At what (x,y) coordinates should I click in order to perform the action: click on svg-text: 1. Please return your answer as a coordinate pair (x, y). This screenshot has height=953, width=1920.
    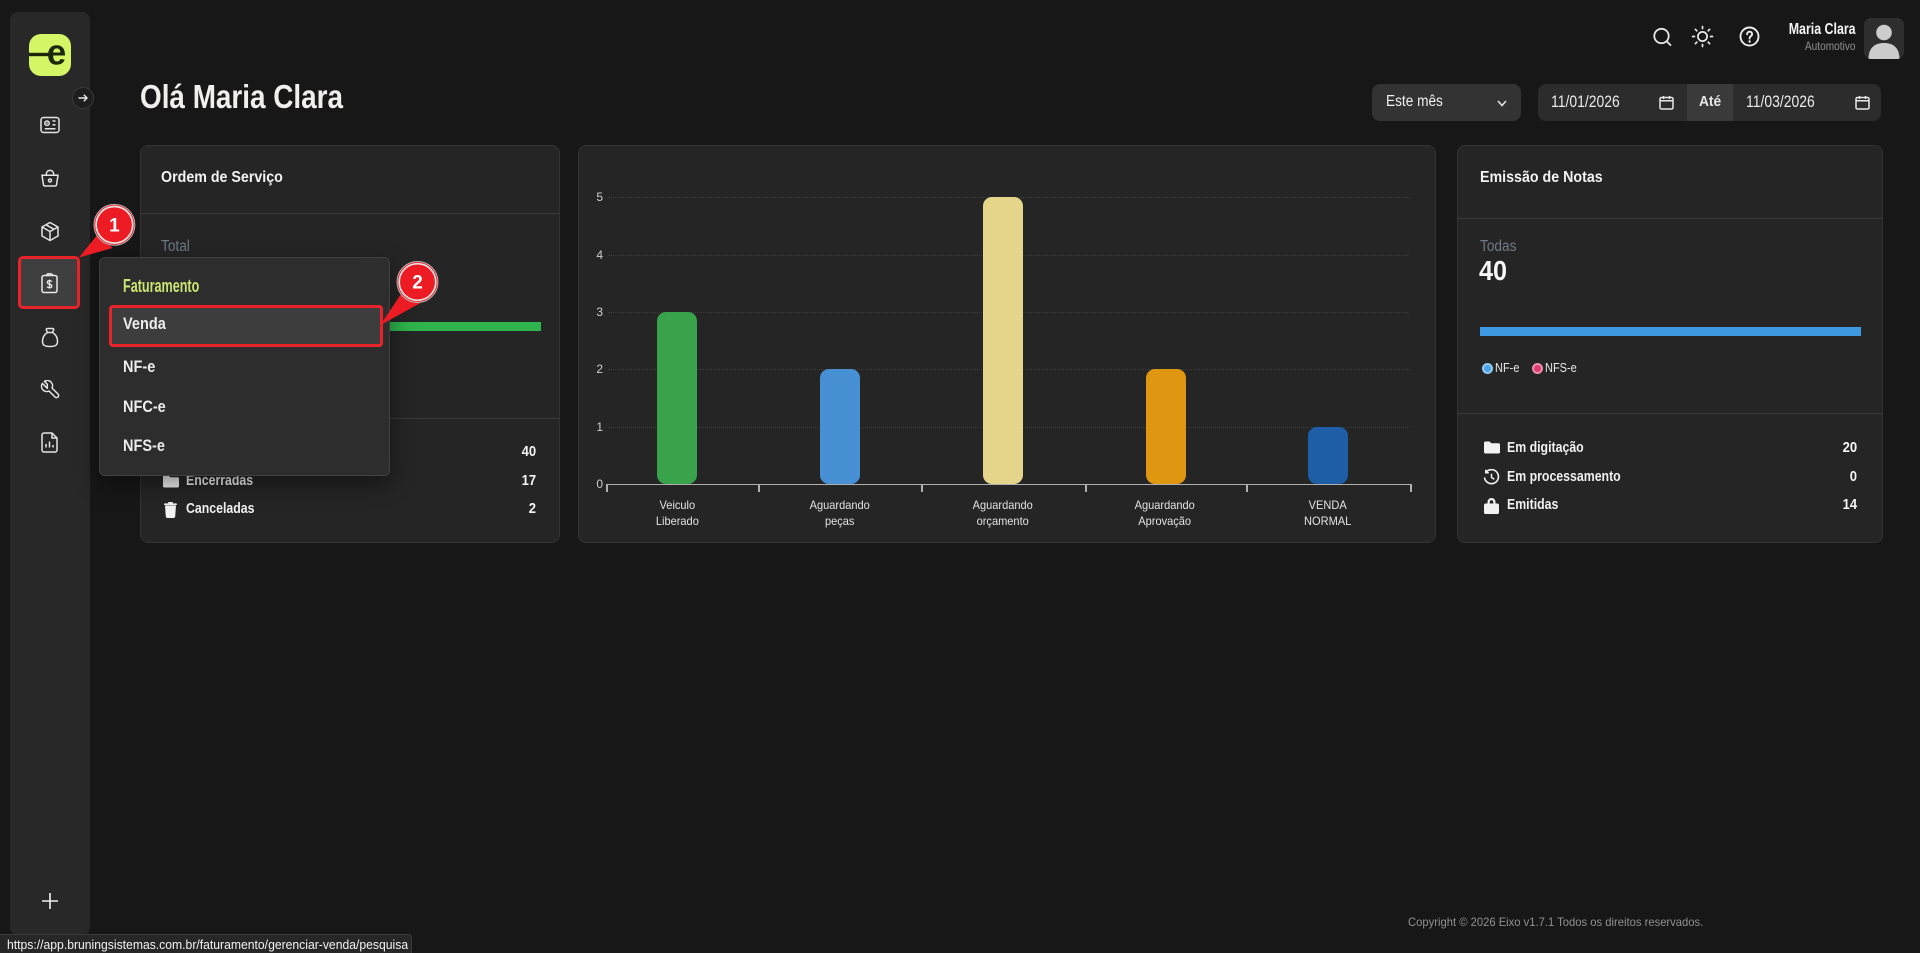
    Looking at the image, I should click on (114, 226).